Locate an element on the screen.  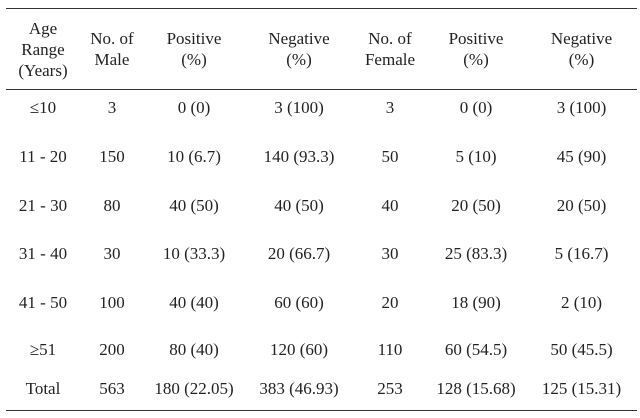
cell-female-negative: 5 (16.7) is located at coordinates (581, 253).